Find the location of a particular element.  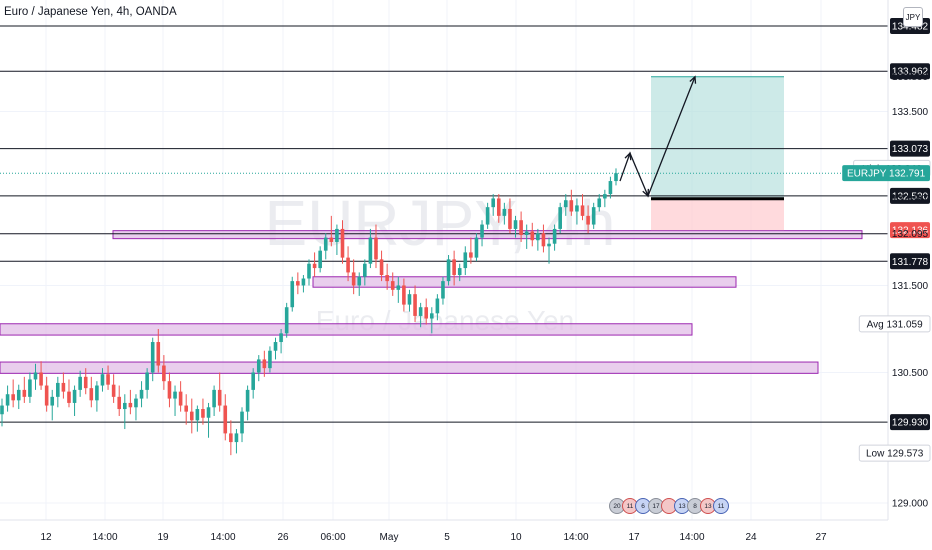

time-tick-label: 26 is located at coordinates (283, 537).